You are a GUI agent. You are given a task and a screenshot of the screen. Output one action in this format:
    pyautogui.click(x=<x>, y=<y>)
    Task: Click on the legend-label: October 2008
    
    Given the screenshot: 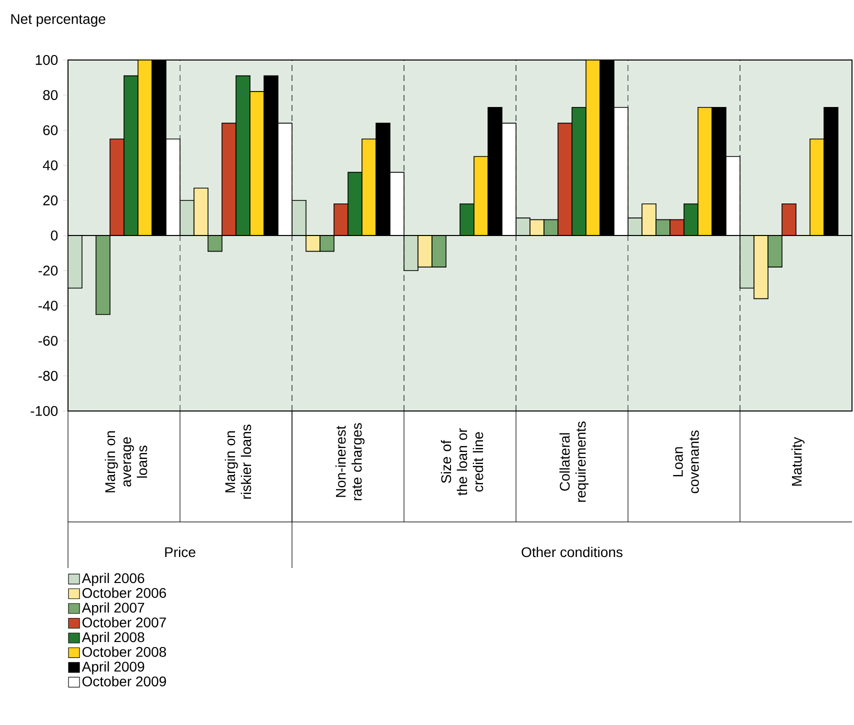 What is the action you would take?
    pyautogui.click(x=124, y=651)
    